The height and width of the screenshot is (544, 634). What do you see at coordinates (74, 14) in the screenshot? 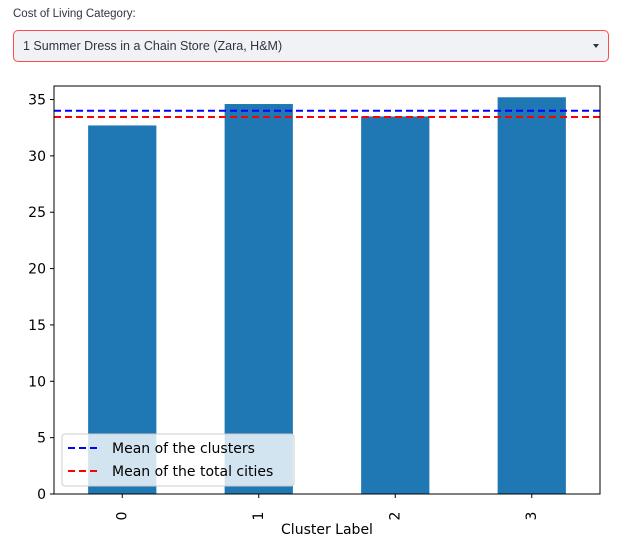
I see `cost-category-label: Cost of Living Category:` at bounding box center [74, 14].